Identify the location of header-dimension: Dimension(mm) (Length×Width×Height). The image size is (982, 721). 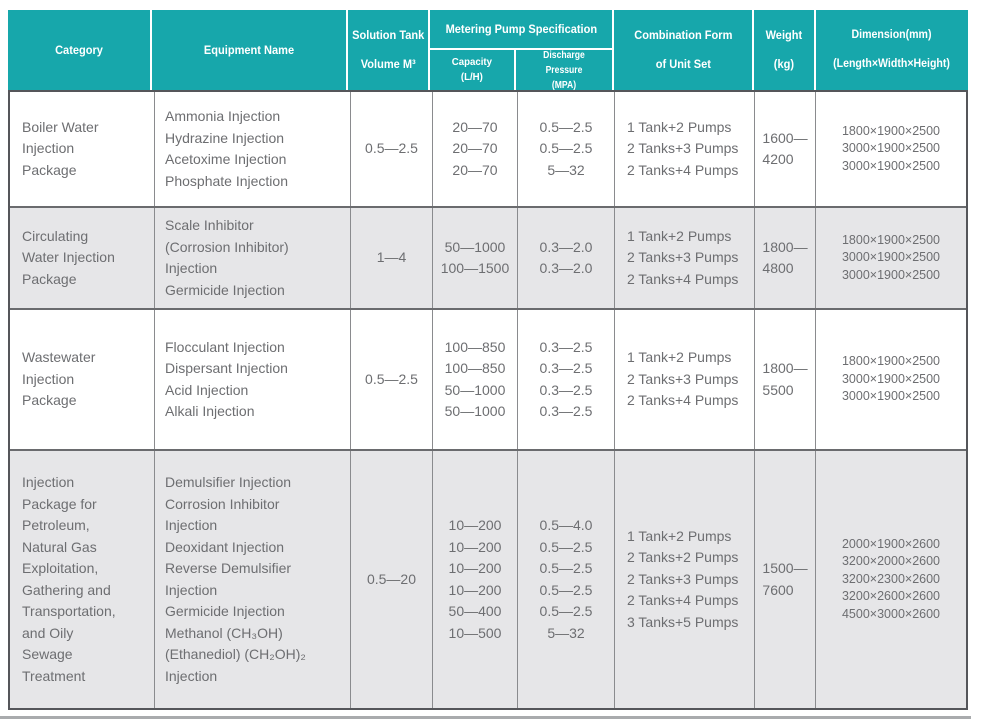
(892, 50).